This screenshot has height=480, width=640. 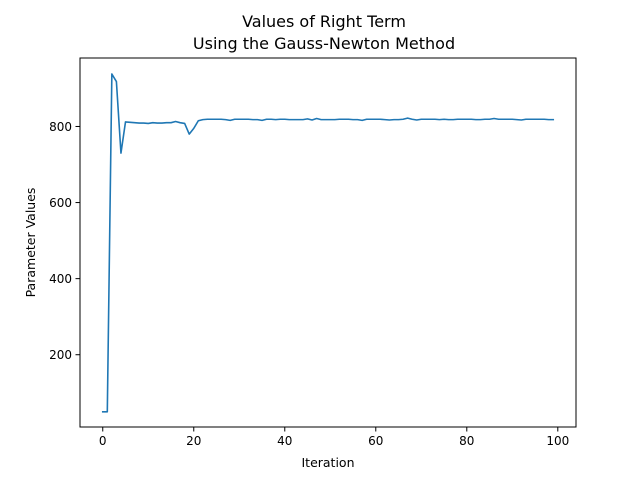 What do you see at coordinates (60, 127) in the screenshot?
I see `y-tick-label: 800` at bounding box center [60, 127].